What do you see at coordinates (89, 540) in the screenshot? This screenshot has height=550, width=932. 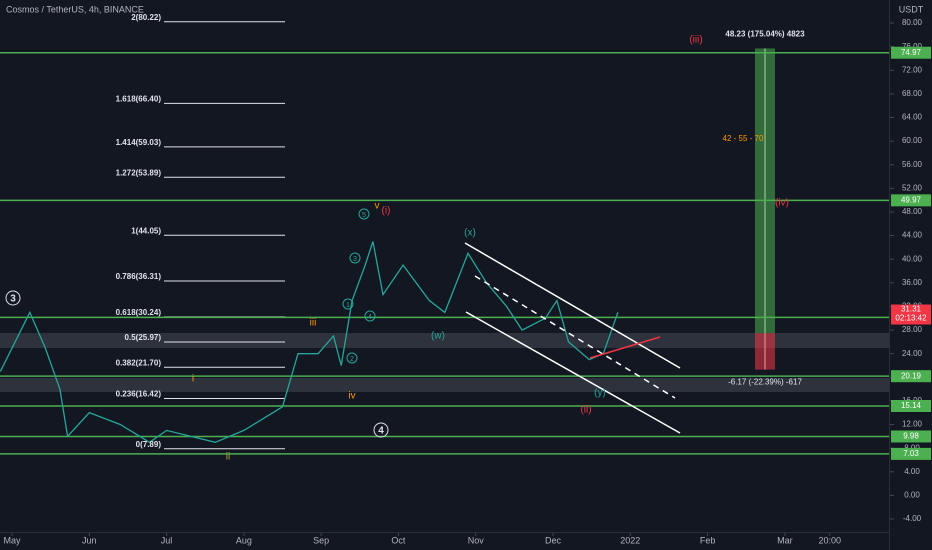 I see `x-tick-label: Jun` at bounding box center [89, 540].